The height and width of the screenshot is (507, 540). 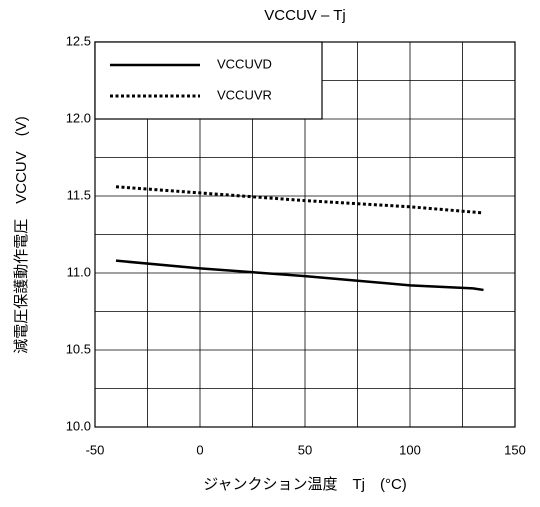 What do you see at coordinates (79, 271) in the screenshot?
I see `y-tick-label: 11.0` at bounding box center [79, 271].